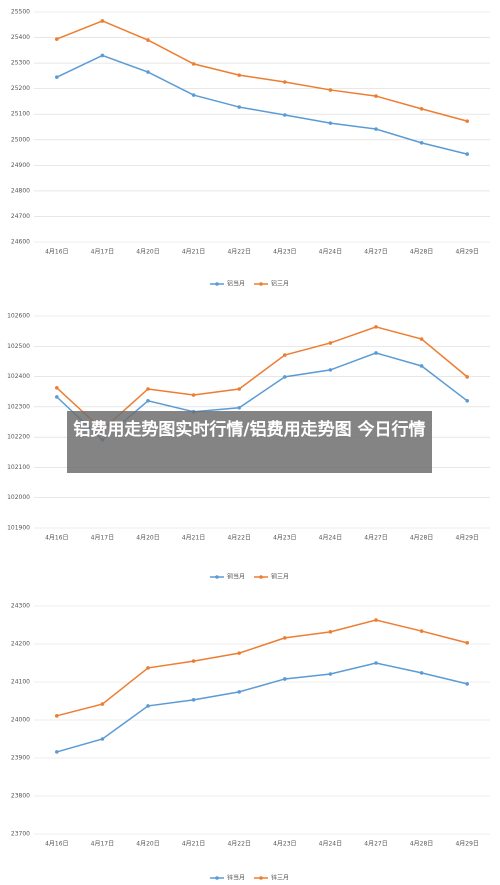  I want to click on y-tick-label: 23800, so click(20, 796).